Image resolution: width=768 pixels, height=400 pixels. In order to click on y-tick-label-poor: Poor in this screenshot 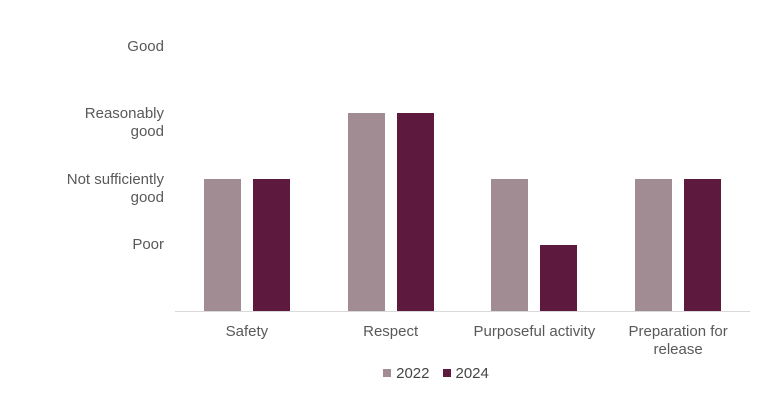, I will do `click(148, 244)`.